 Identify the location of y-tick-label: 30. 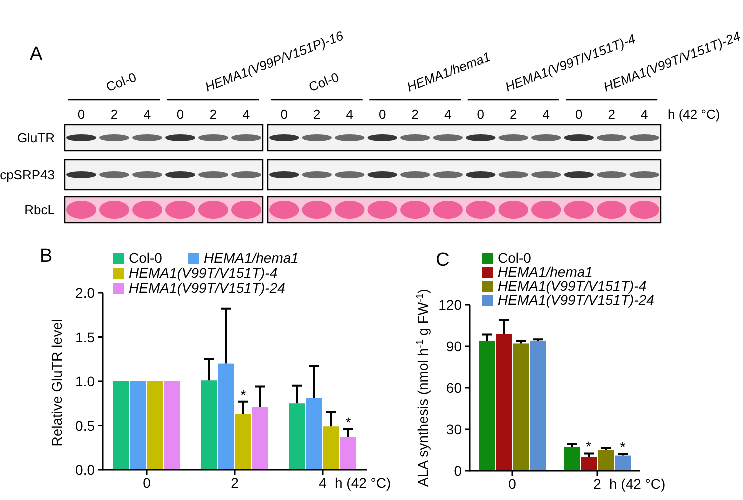
(454, 430).